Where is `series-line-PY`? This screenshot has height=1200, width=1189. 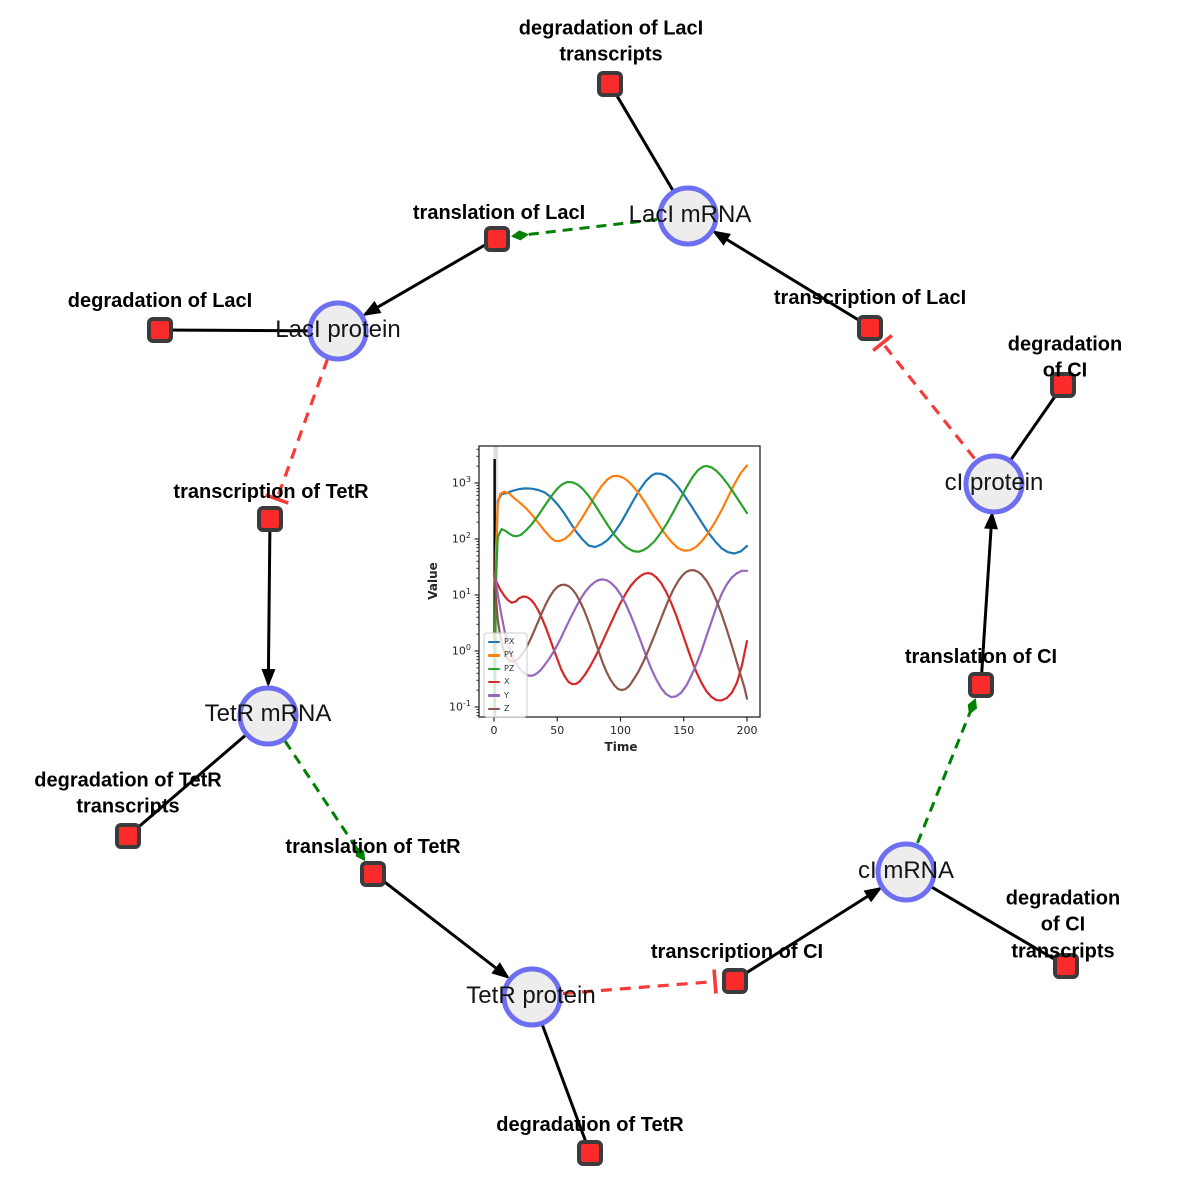
series-line-PY is located at coordinates (621, 590).